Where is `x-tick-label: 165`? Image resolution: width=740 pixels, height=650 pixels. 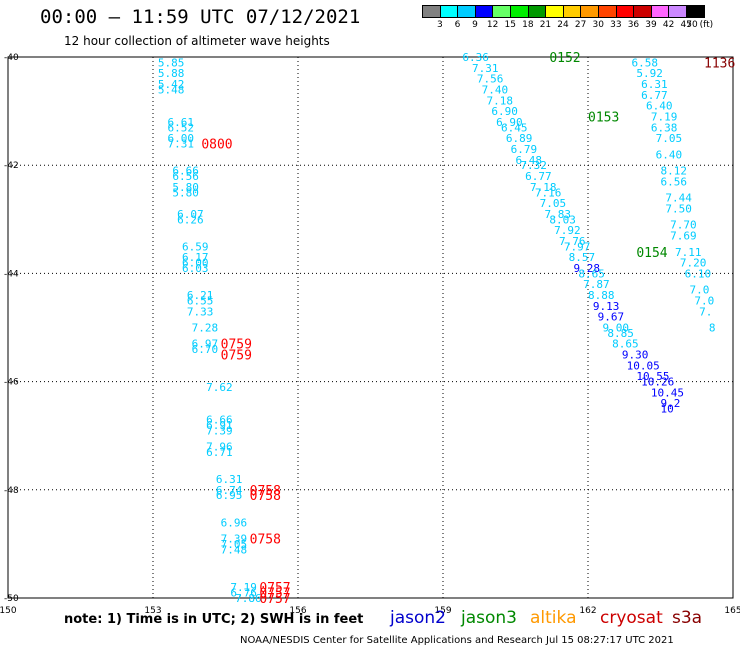 x-tick-label: 165 is located at coordinates (732, 611).